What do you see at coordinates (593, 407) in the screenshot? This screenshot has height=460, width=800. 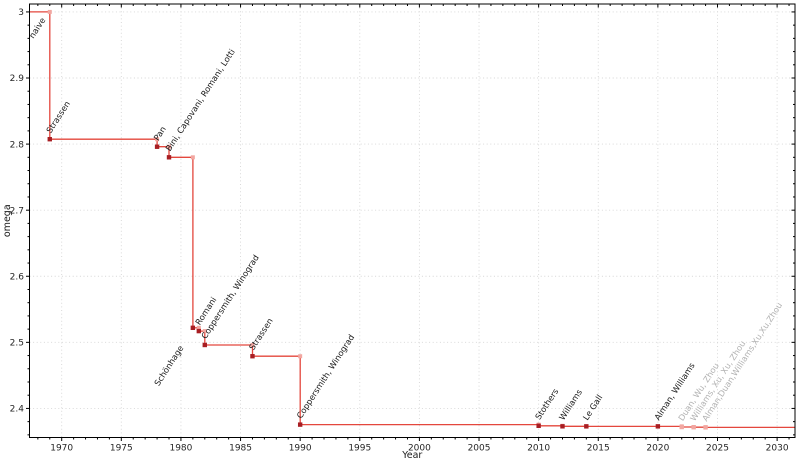 I see `point-label: Le Gall` at bounding box center [593, 407].